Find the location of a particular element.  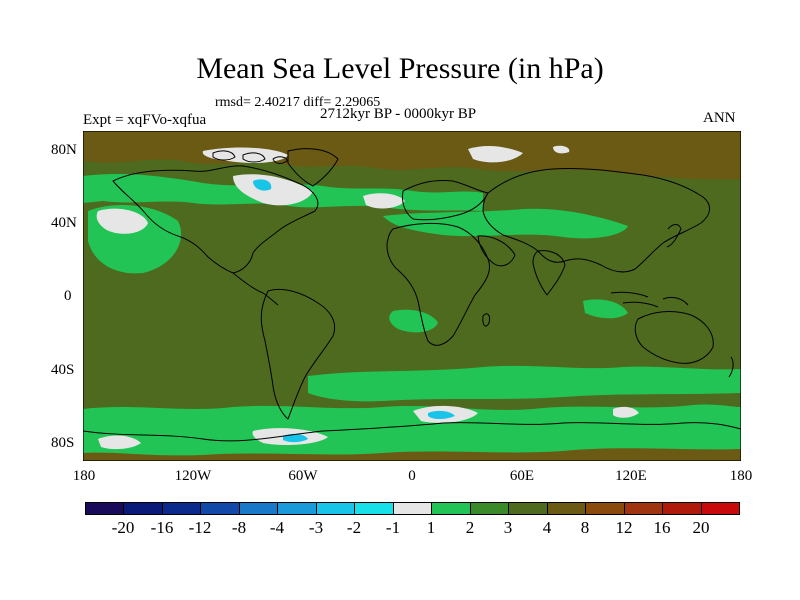

stats-label: rmsd= 2.40217 diff= 2.29065 is located at coordinates (298, 102).